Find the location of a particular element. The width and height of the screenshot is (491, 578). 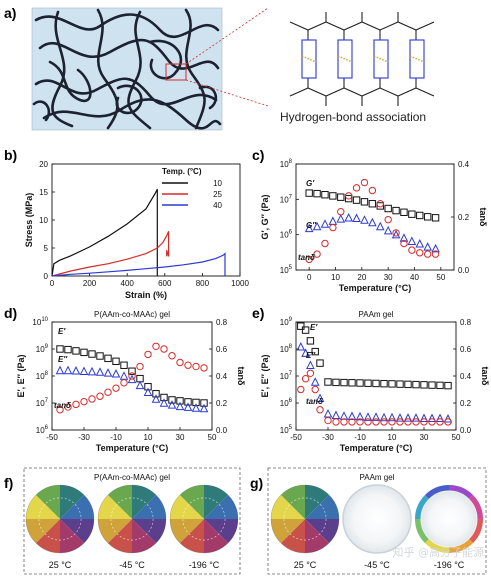

wheel-f-2-sector is located at coordinates (144, 502).